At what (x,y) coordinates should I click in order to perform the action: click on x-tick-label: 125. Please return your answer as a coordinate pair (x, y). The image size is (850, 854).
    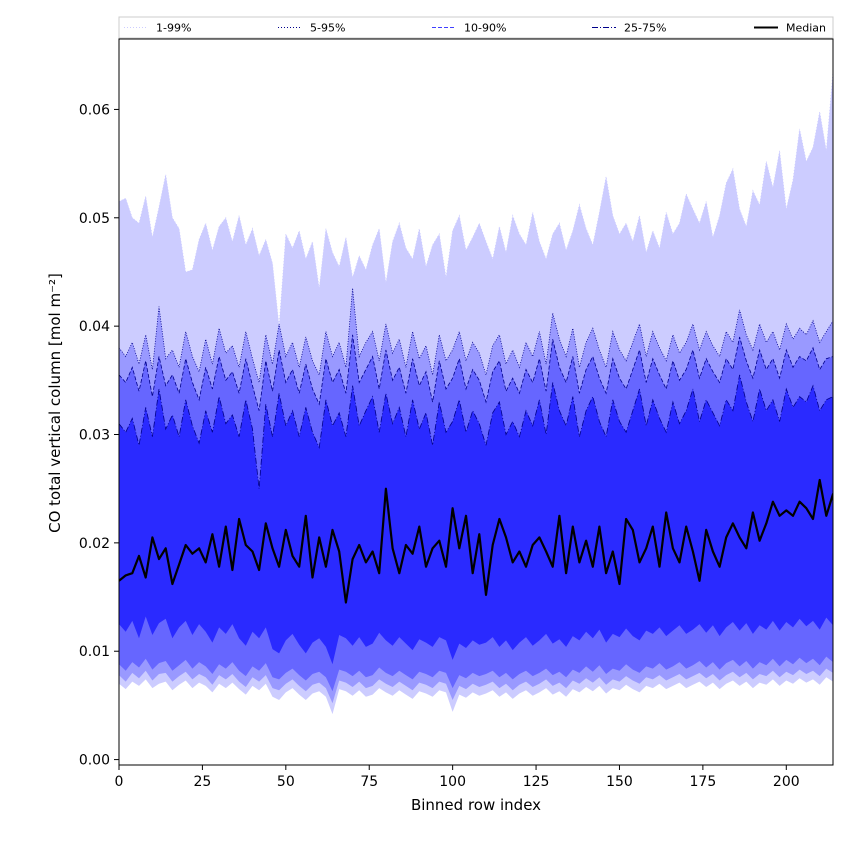
    Looking at the image, I should click on (536, 782).